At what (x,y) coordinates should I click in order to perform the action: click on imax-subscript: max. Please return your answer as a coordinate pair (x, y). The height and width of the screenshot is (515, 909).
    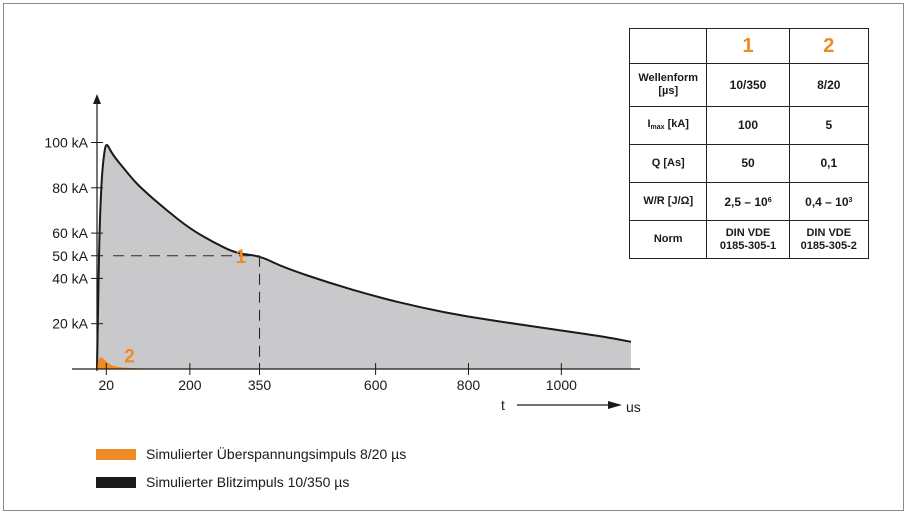
    Looking at the image, I should click on (657, 127).